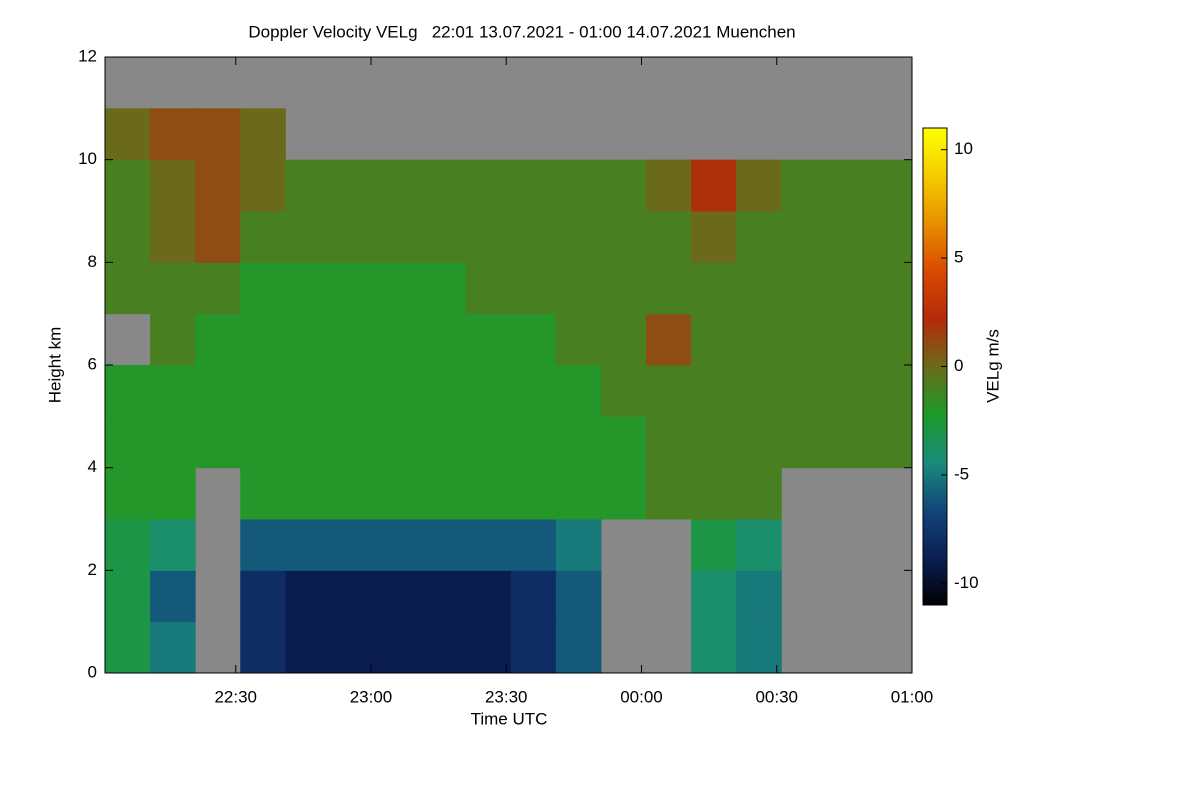  I want to click on x-tick-label: 00:30, so click(776, 696).